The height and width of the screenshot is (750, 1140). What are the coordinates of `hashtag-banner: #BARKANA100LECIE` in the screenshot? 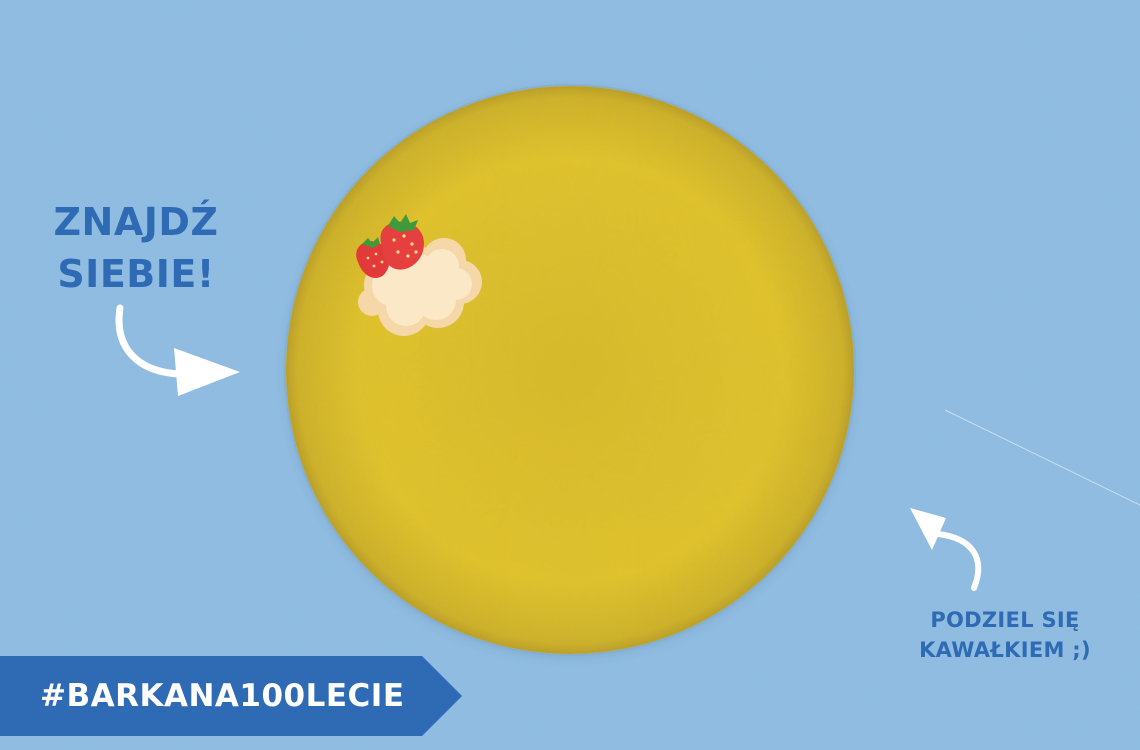 It's located at (231, 696).